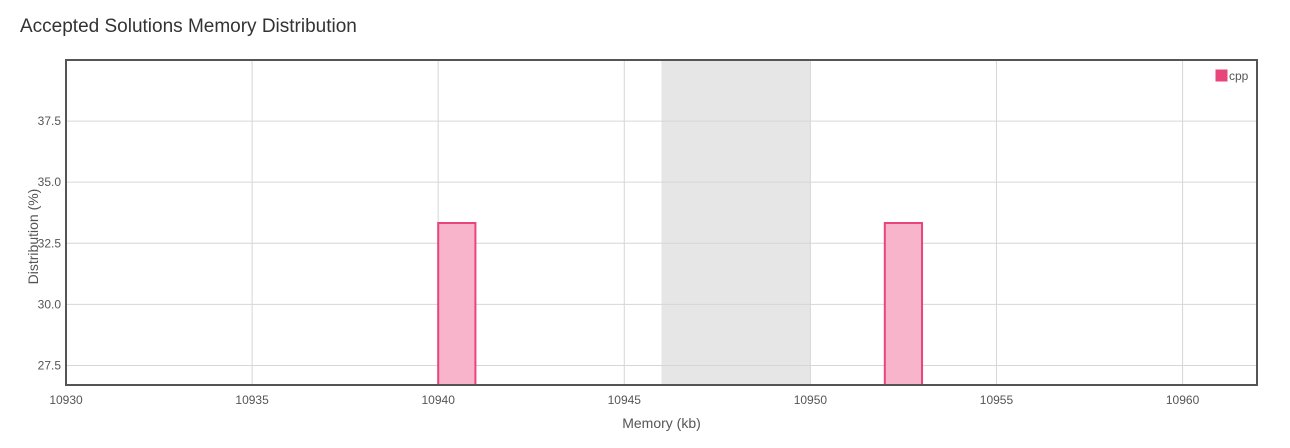 This screenshot has height=448, width=1290. What do you see at coordinates (661, 423) in the screenshot?
I see `x-axis-label: Memory (kb)` at bounding box center [661, 423].